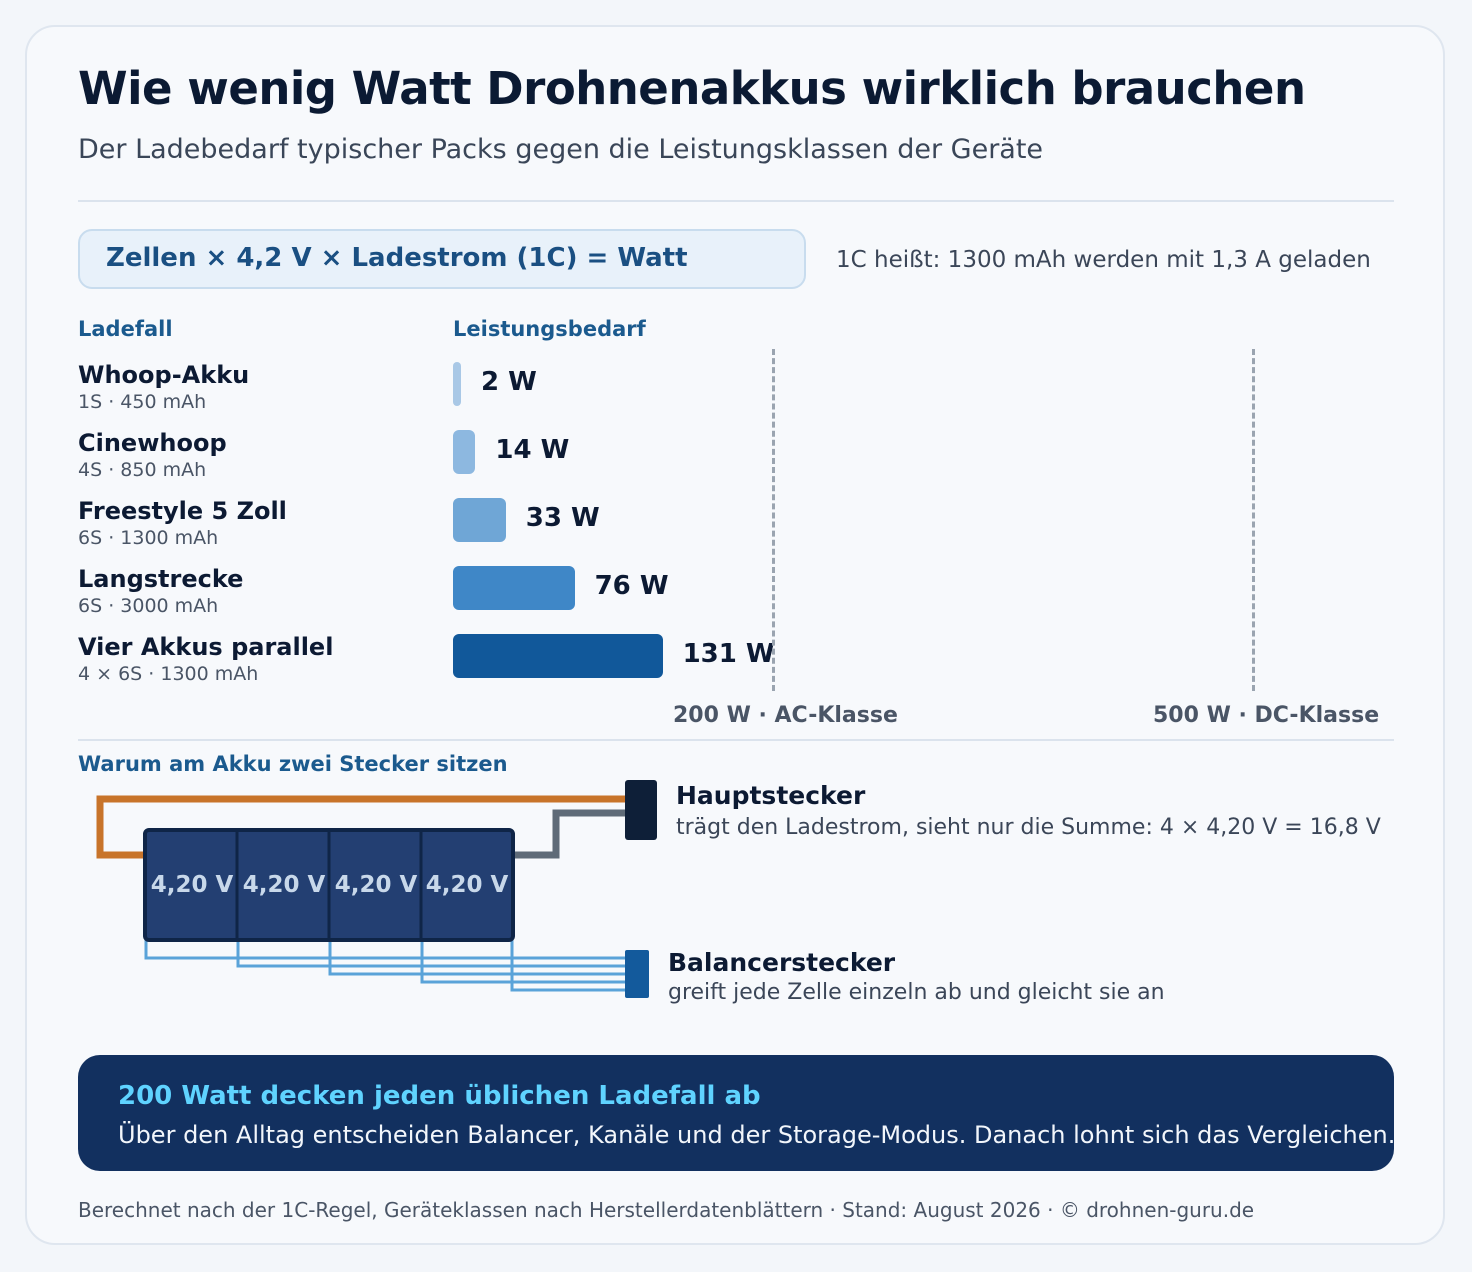 The width and height of the screenshot is (1472, 1272). Describe the element at coordinates (125, 329) in the screenshot. I see `column-header-ladefall: Ladefall` at that location.